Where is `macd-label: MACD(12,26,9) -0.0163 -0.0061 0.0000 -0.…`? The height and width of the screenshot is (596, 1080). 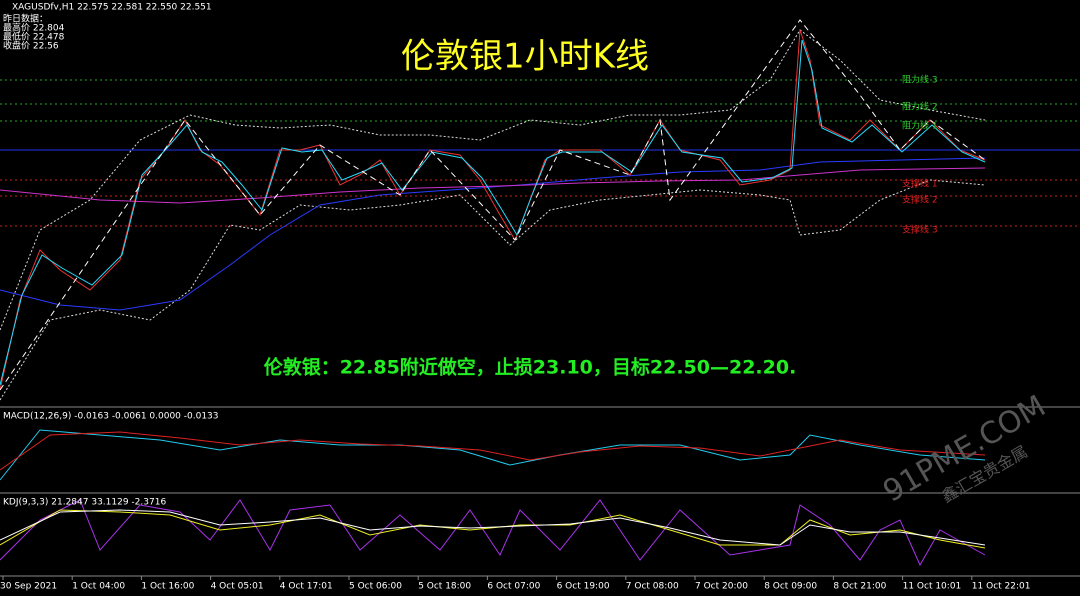
macd-label: MACD(12,26,9) -0.0163 -0.0061 0.0000 -0.… is located at coordinates (111, 417).